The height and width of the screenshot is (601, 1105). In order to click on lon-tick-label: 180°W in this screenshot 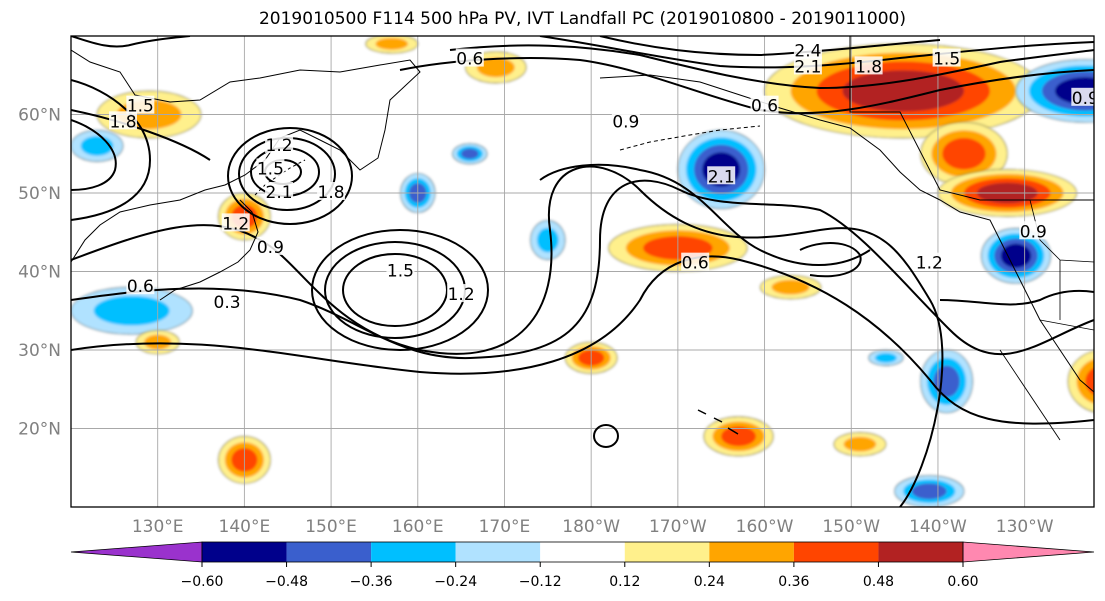, I will do `click(591, 527)`.